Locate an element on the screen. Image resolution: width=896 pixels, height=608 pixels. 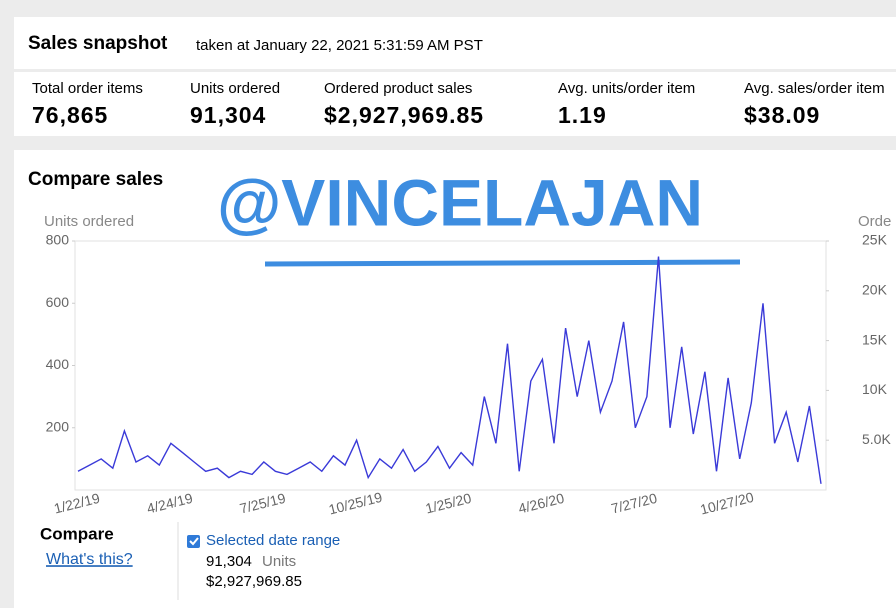
x-tick-label: 10/27/20 is located at coordinates (727, 503).